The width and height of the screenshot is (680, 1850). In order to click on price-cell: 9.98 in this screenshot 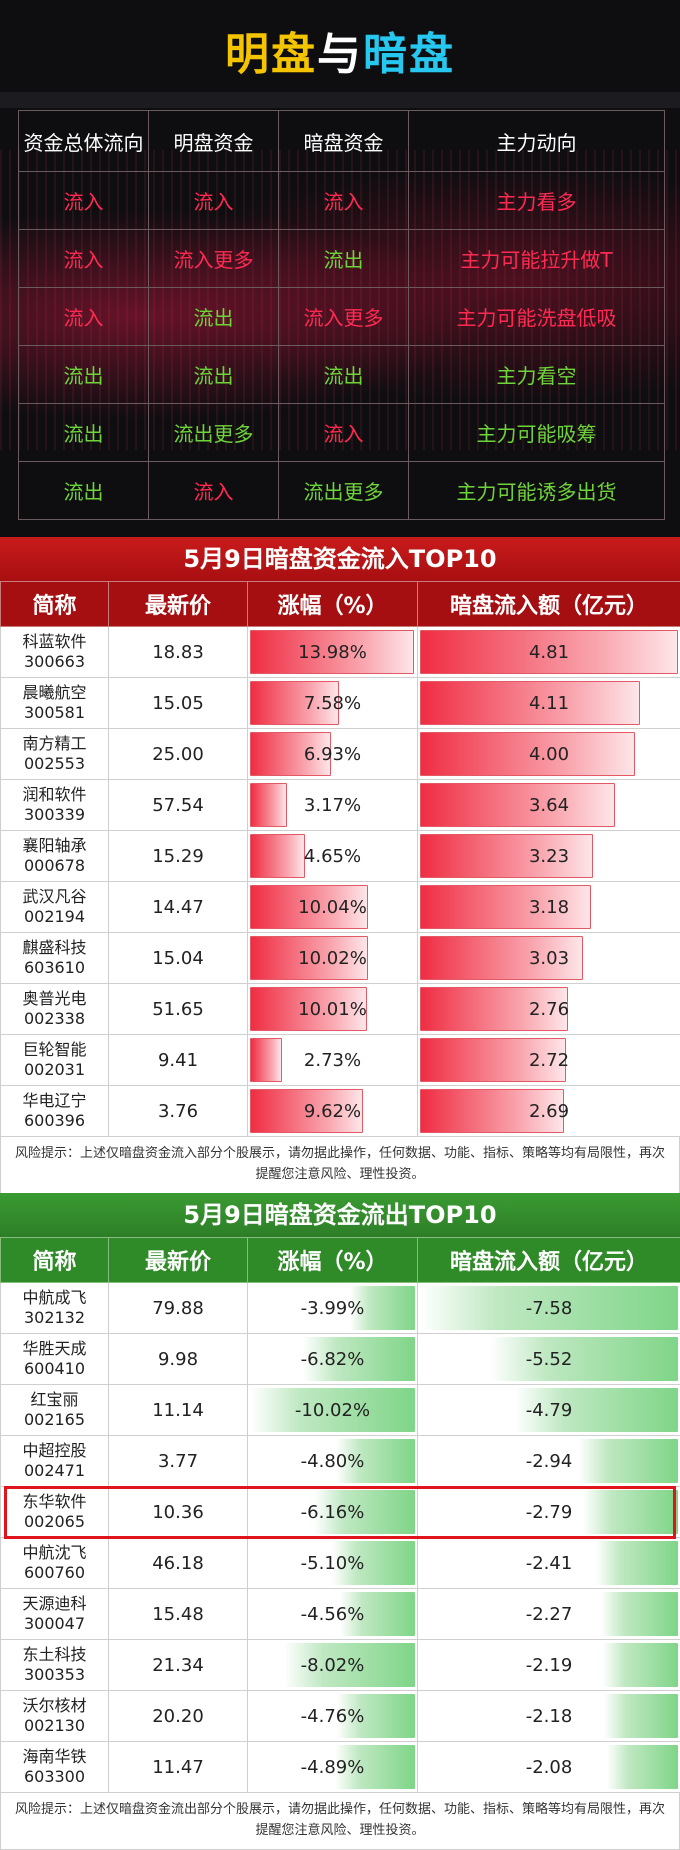, I will do `click(178, 1359)`.